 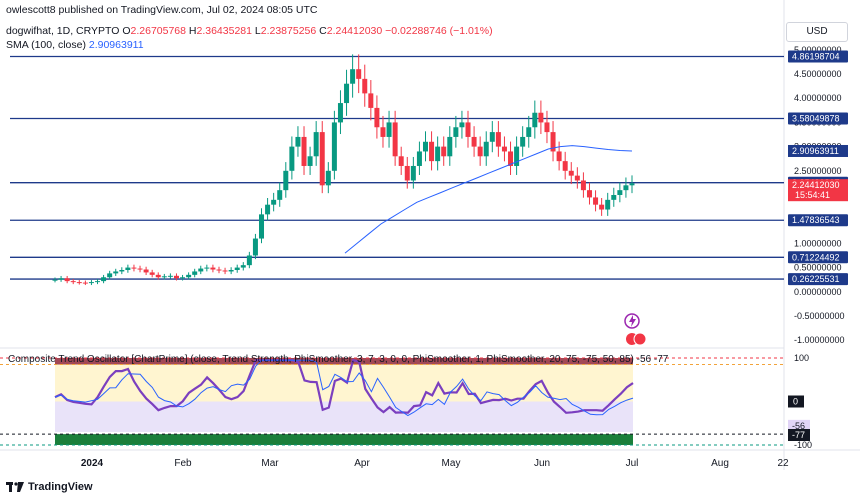 What do you see at coordinates (720, 463) in the screenshot?
I see `x-tick-label: Aug` at bounding box center [720, 463].